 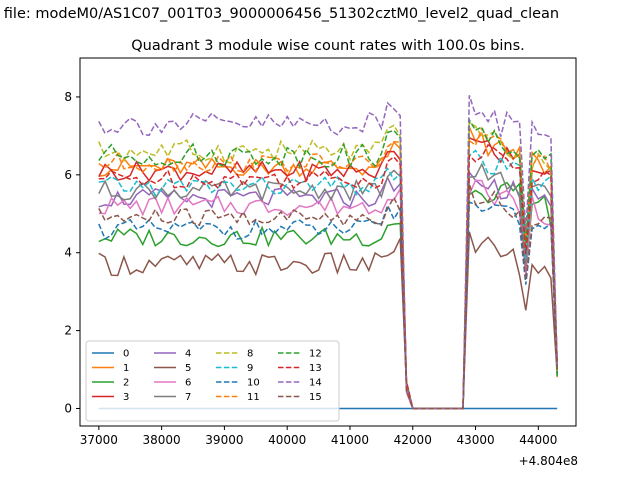 I want to click on legend-label-8: 8, so click(x=250, y=354).